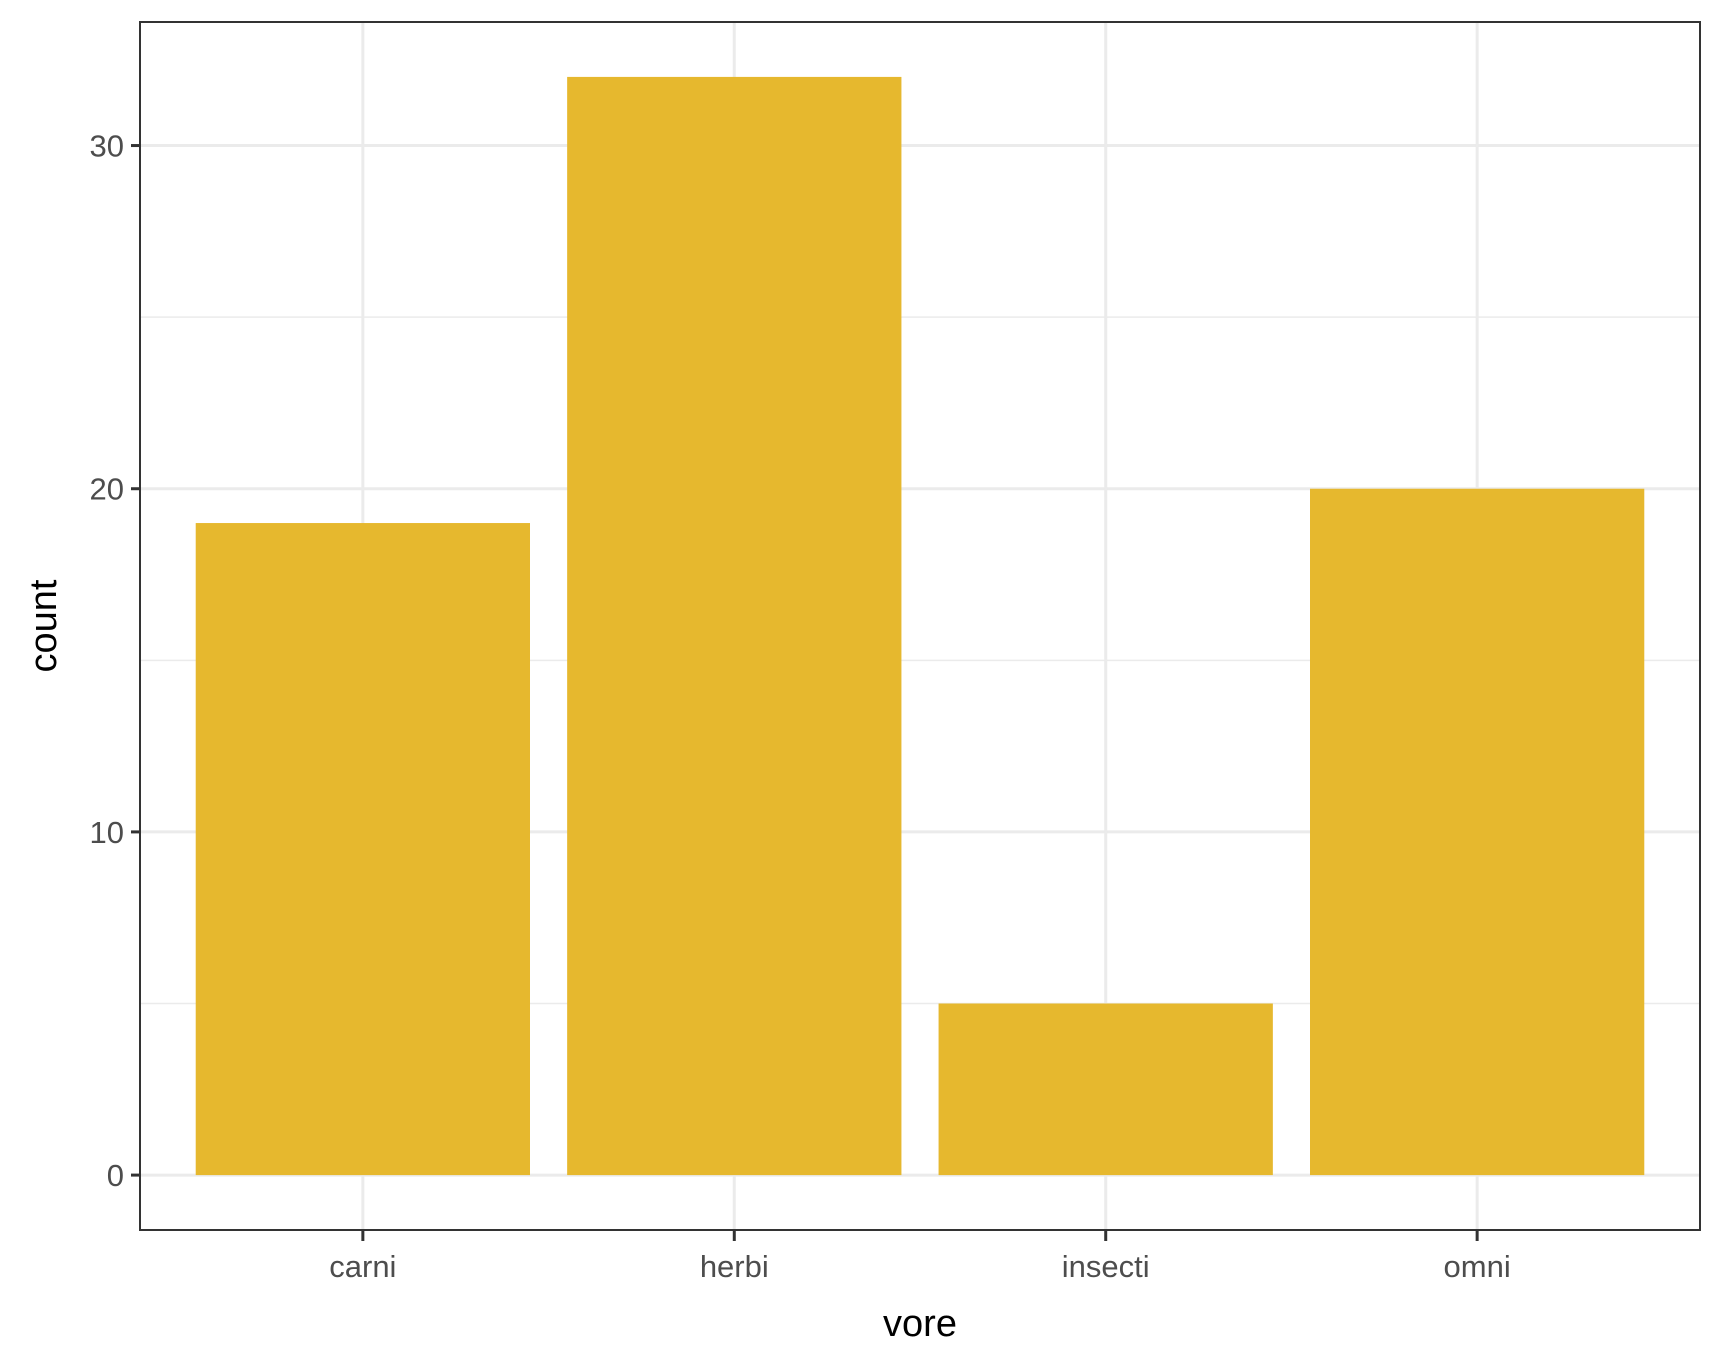  Describe the element at coordinates (362, 1266) in the screenshot. I see `x-tick-label: carni` at that location.